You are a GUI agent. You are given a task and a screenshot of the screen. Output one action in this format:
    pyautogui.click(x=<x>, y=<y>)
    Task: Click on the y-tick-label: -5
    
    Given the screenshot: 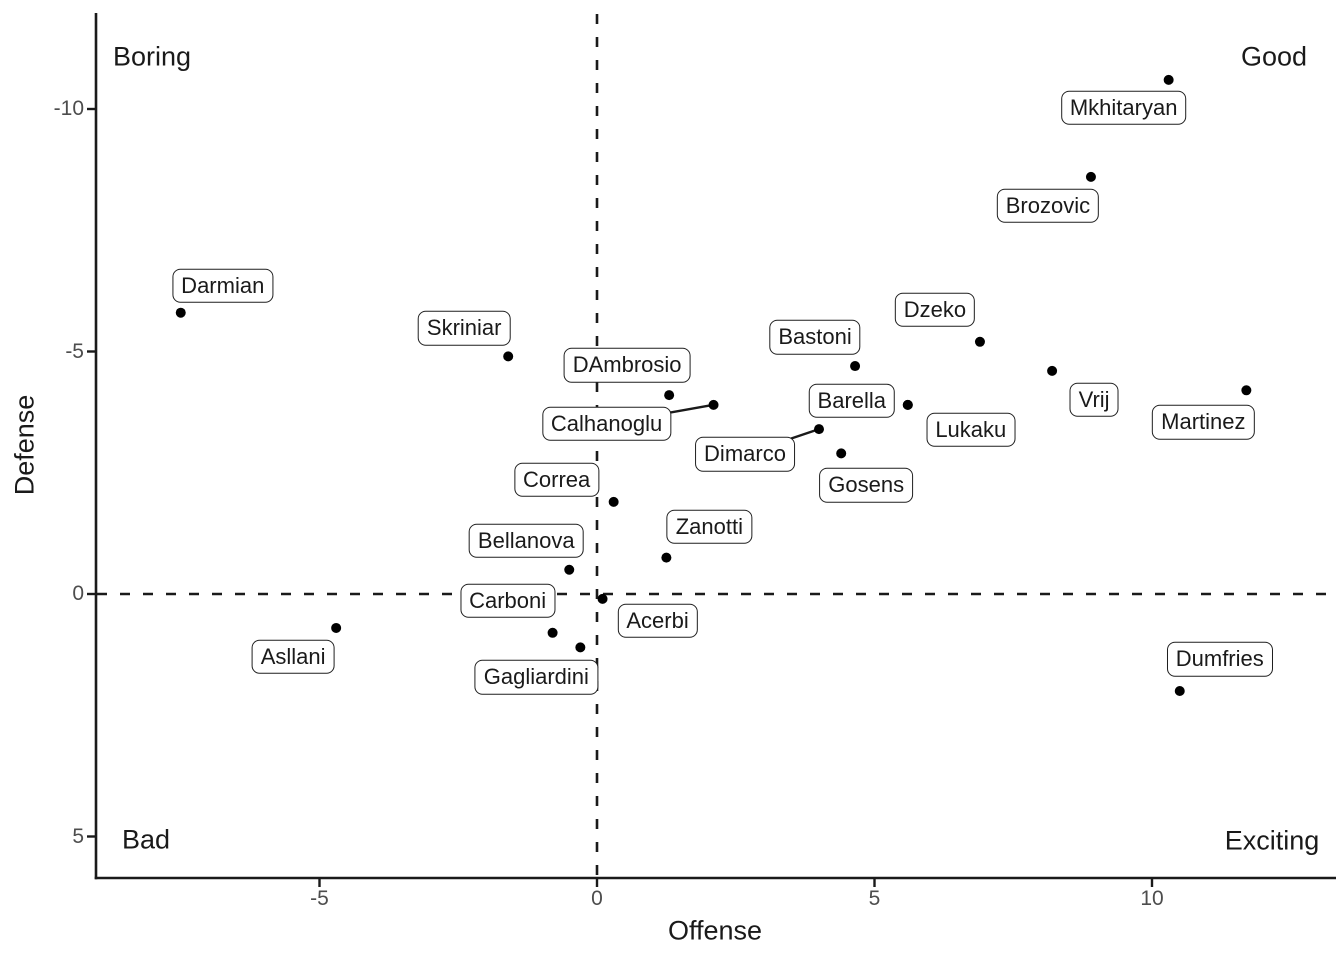 What is the action you would take?
    pyautogui.click(x=74, y=351)
    